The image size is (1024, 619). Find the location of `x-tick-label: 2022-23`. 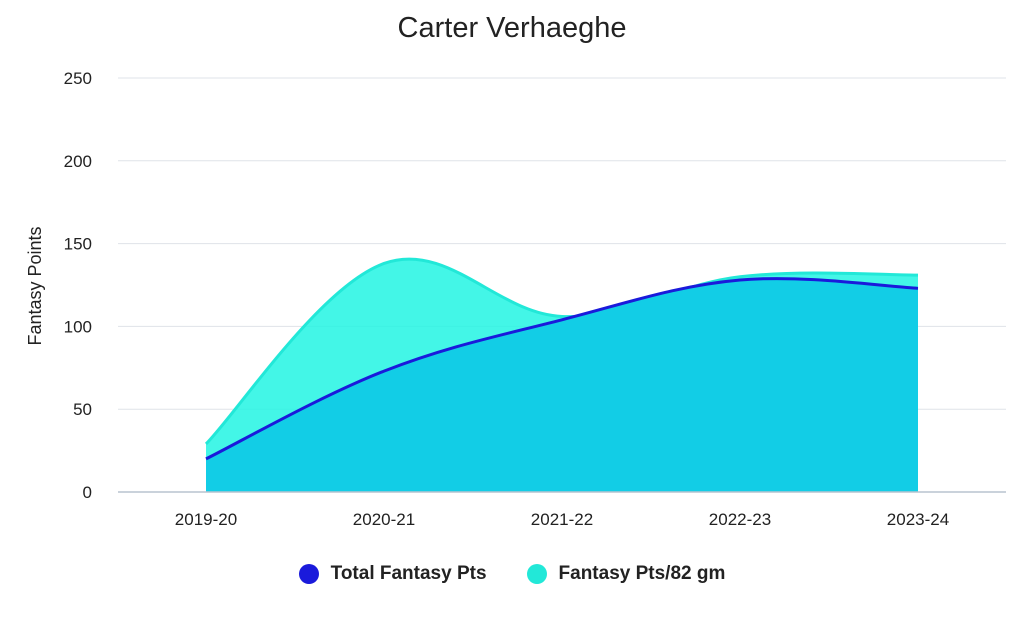

x-tick-label: 2022-23 is located at coordinates (740, 519).